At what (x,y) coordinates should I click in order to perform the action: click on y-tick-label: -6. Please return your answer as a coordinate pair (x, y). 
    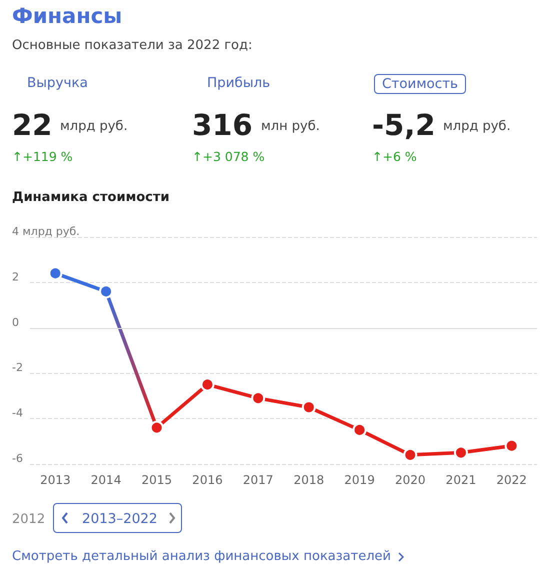
    Looking at the image, I should click on (17, 458).